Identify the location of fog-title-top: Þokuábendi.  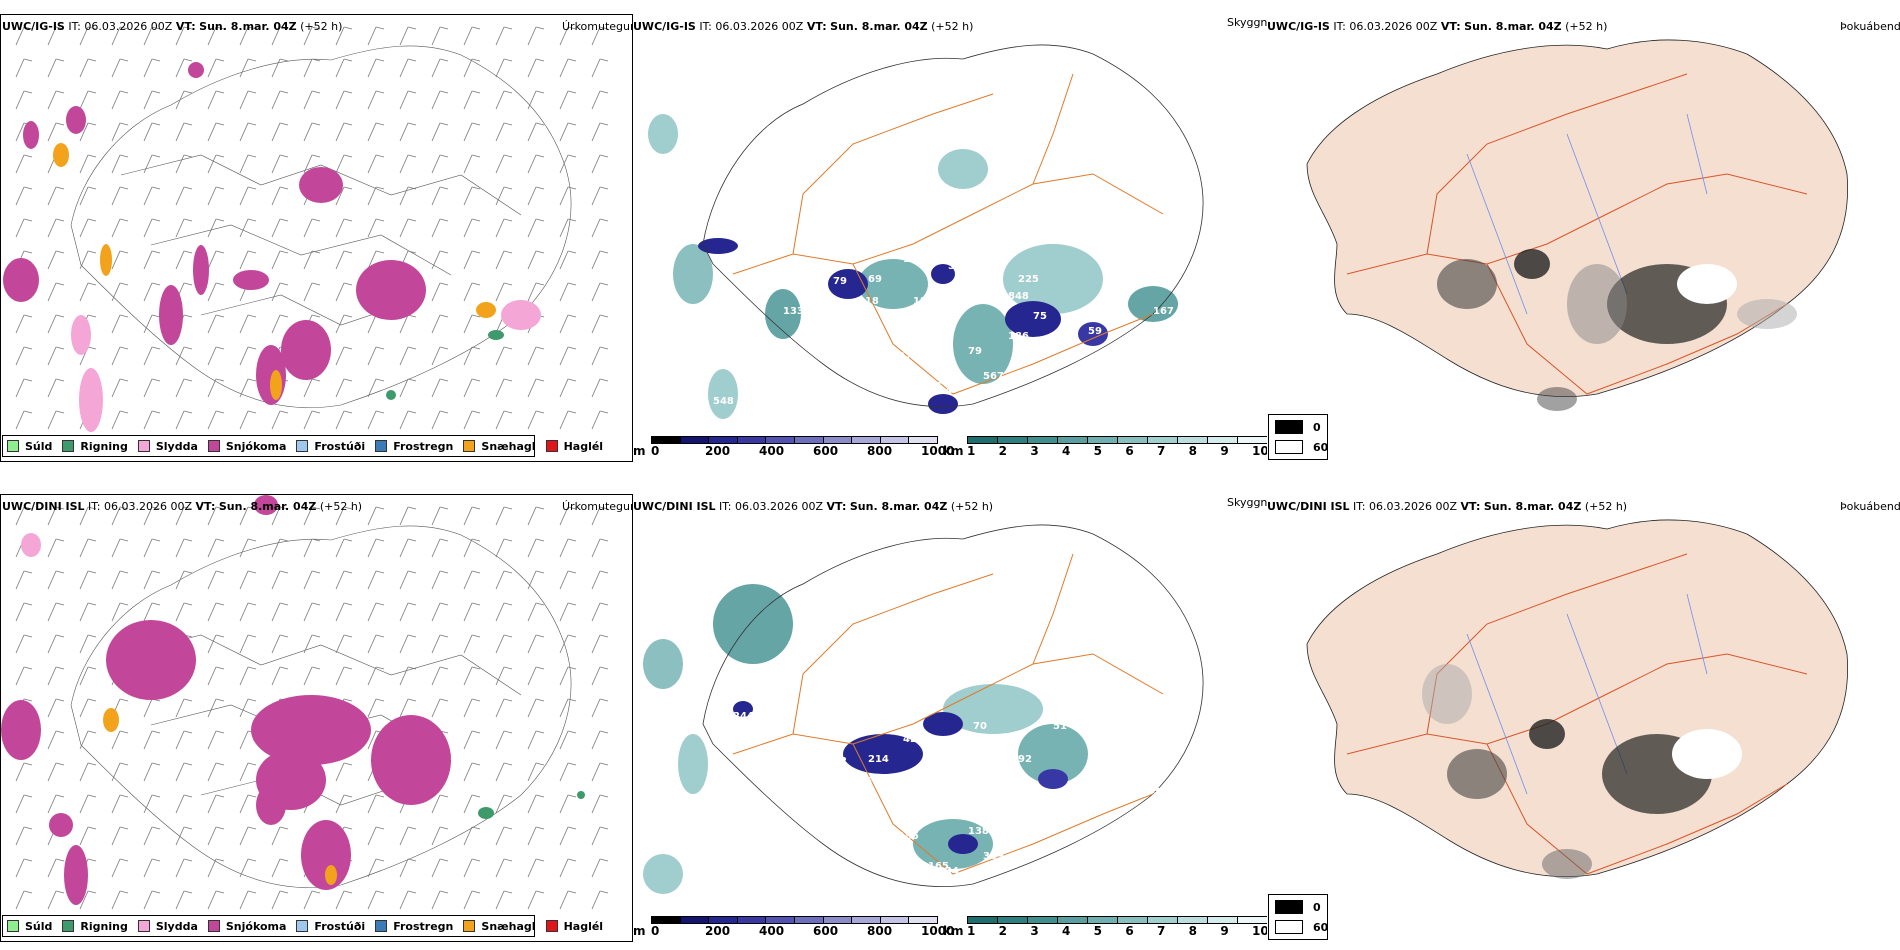
(1870, 26).